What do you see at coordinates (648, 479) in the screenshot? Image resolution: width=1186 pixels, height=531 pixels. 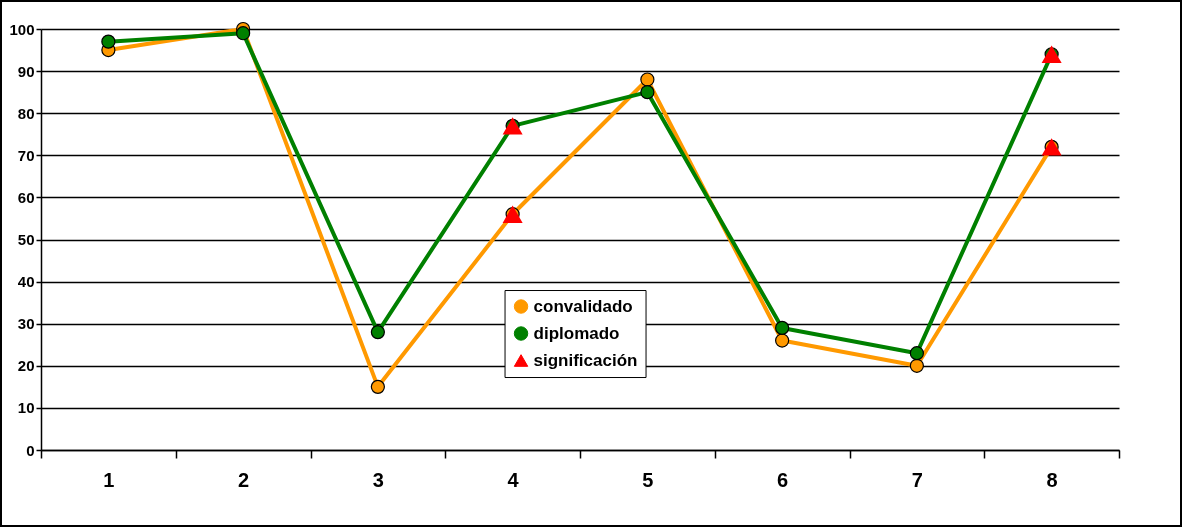 I see `x-tick-label: 5` at bounding box center [648, 479].